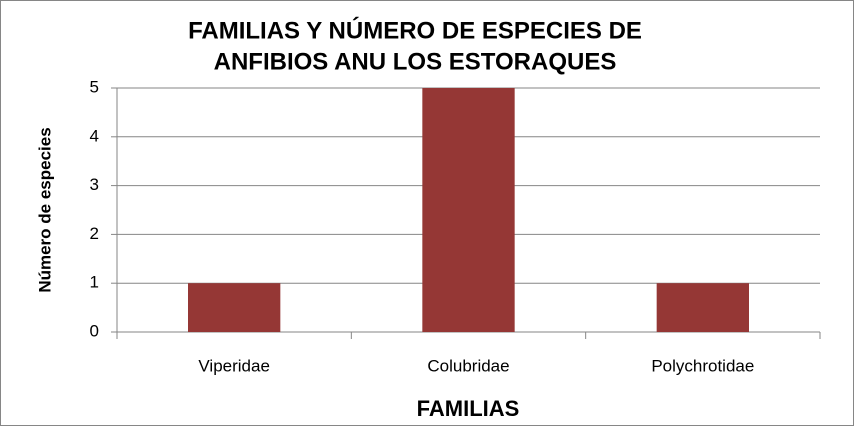  Describe the element at coordinates (94, 282) in the screenshot. I see `y-tick-label: 1` at that location.